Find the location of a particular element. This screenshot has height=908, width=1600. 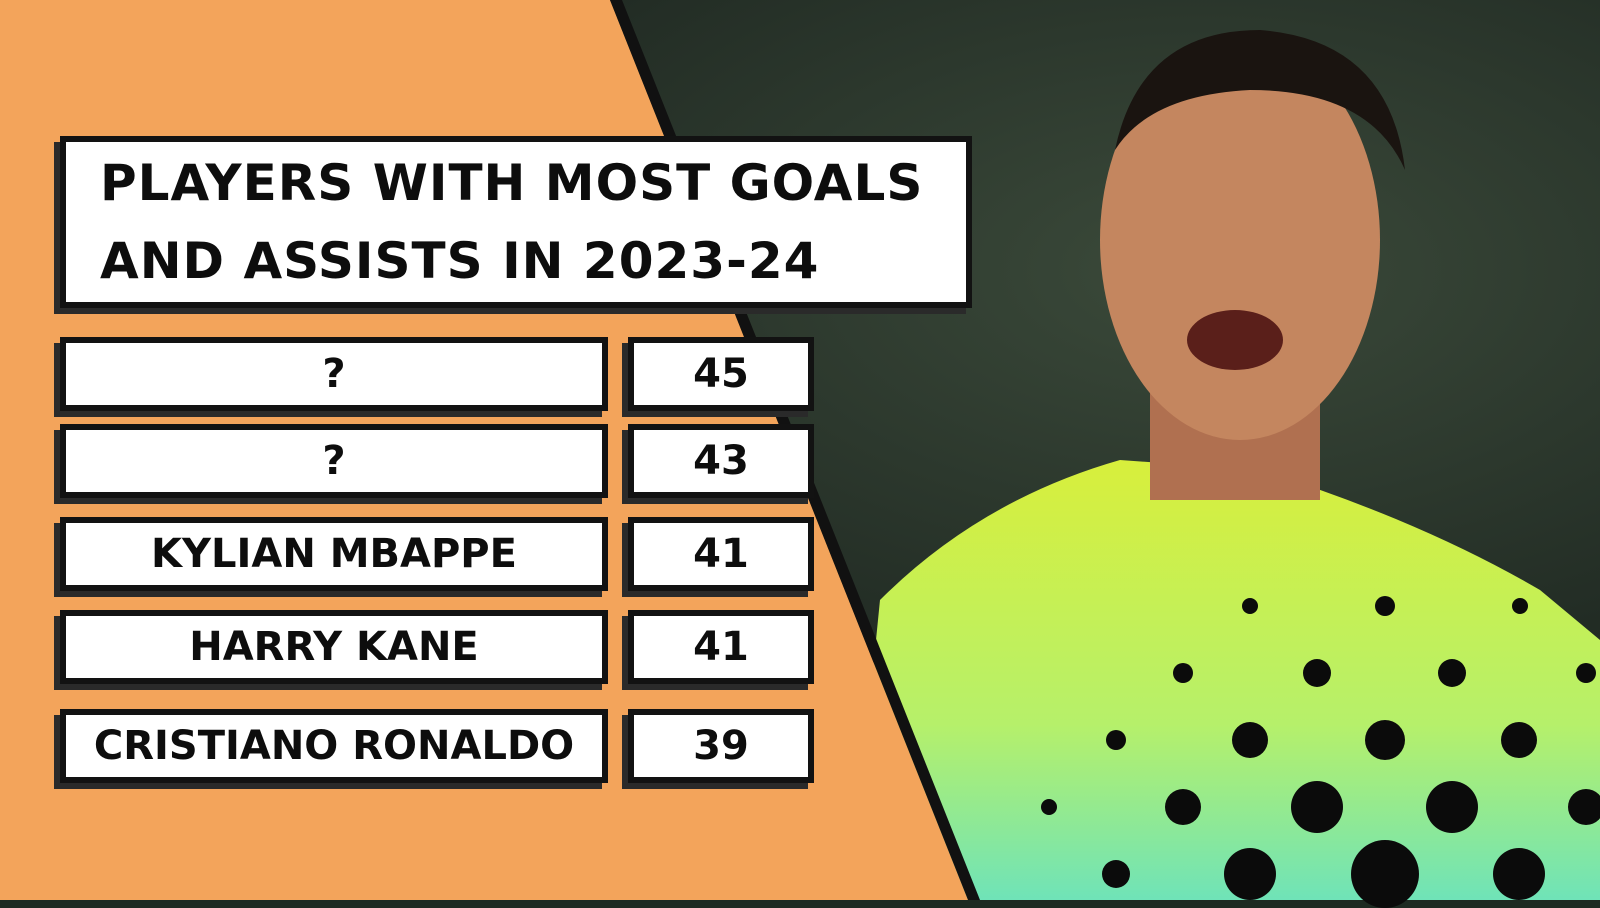

total-value-cell: 43 is located at coordinates (721, 461).